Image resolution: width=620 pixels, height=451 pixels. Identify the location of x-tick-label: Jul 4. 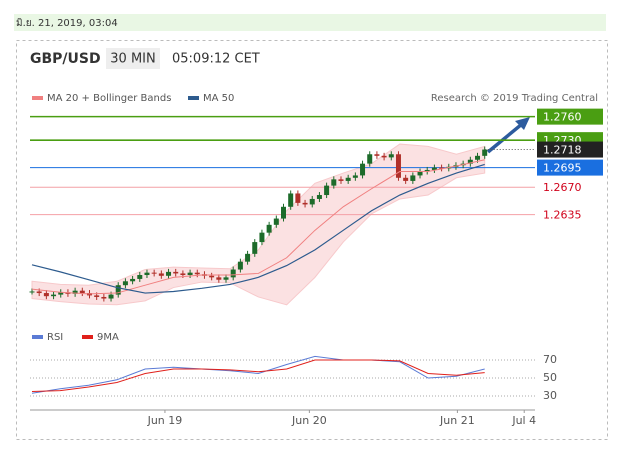
(523, 420).